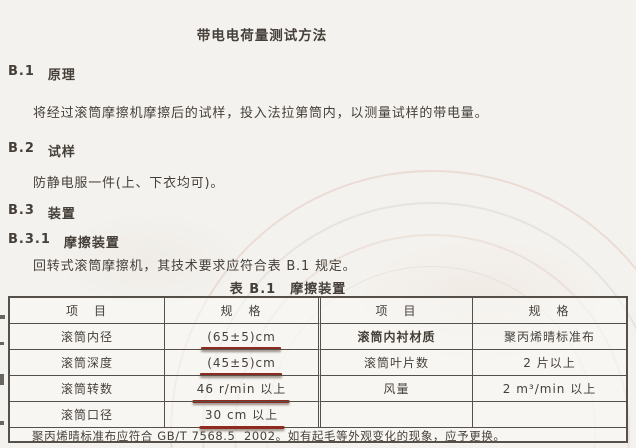 The image size is (636, 448). Describe the element at coordinates (549, 310) in the screenshot. I see `table-header-spec-right: 规 格` at that location.